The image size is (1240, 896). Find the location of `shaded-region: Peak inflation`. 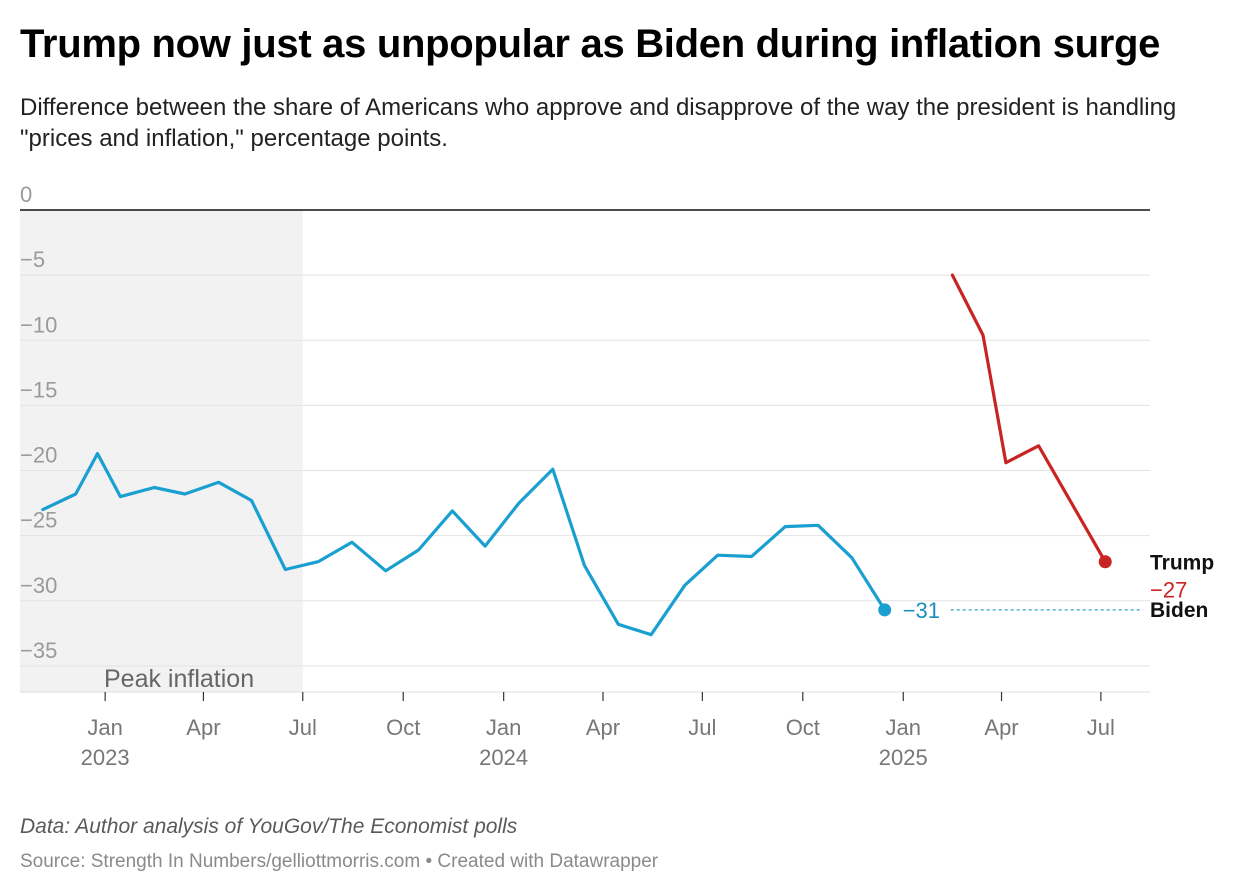

shaded-region: Peak inflation is located at coordinates (161, 451).